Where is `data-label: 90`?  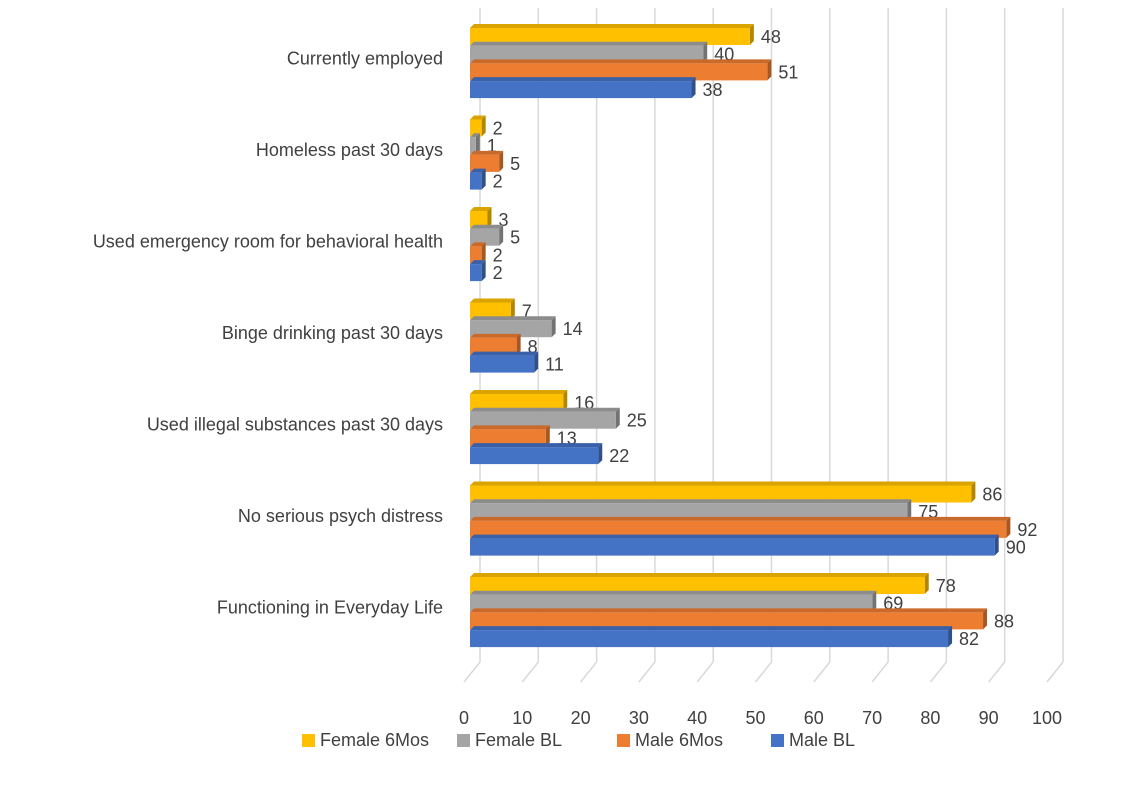 data-label: 90 is located at coordinates (1016, 548).